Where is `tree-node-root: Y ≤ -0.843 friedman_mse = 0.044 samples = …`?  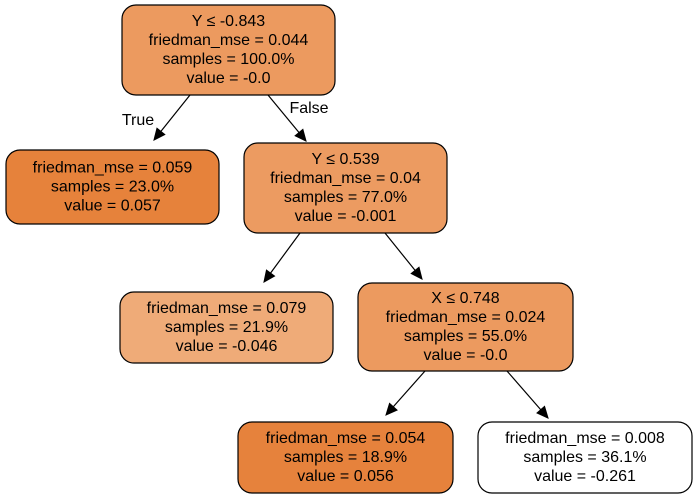 tree-node-root: Y ≤ -0.843 friedman_mse = 0.044 samples = … is located at coordinates (228, 50).